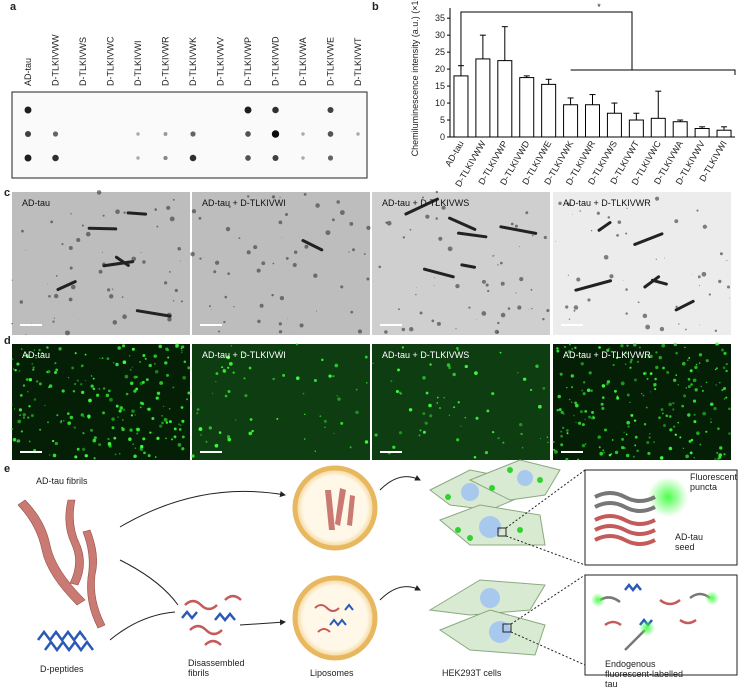  I want to click on label: Fluorescent puncta, so click(714, 482).